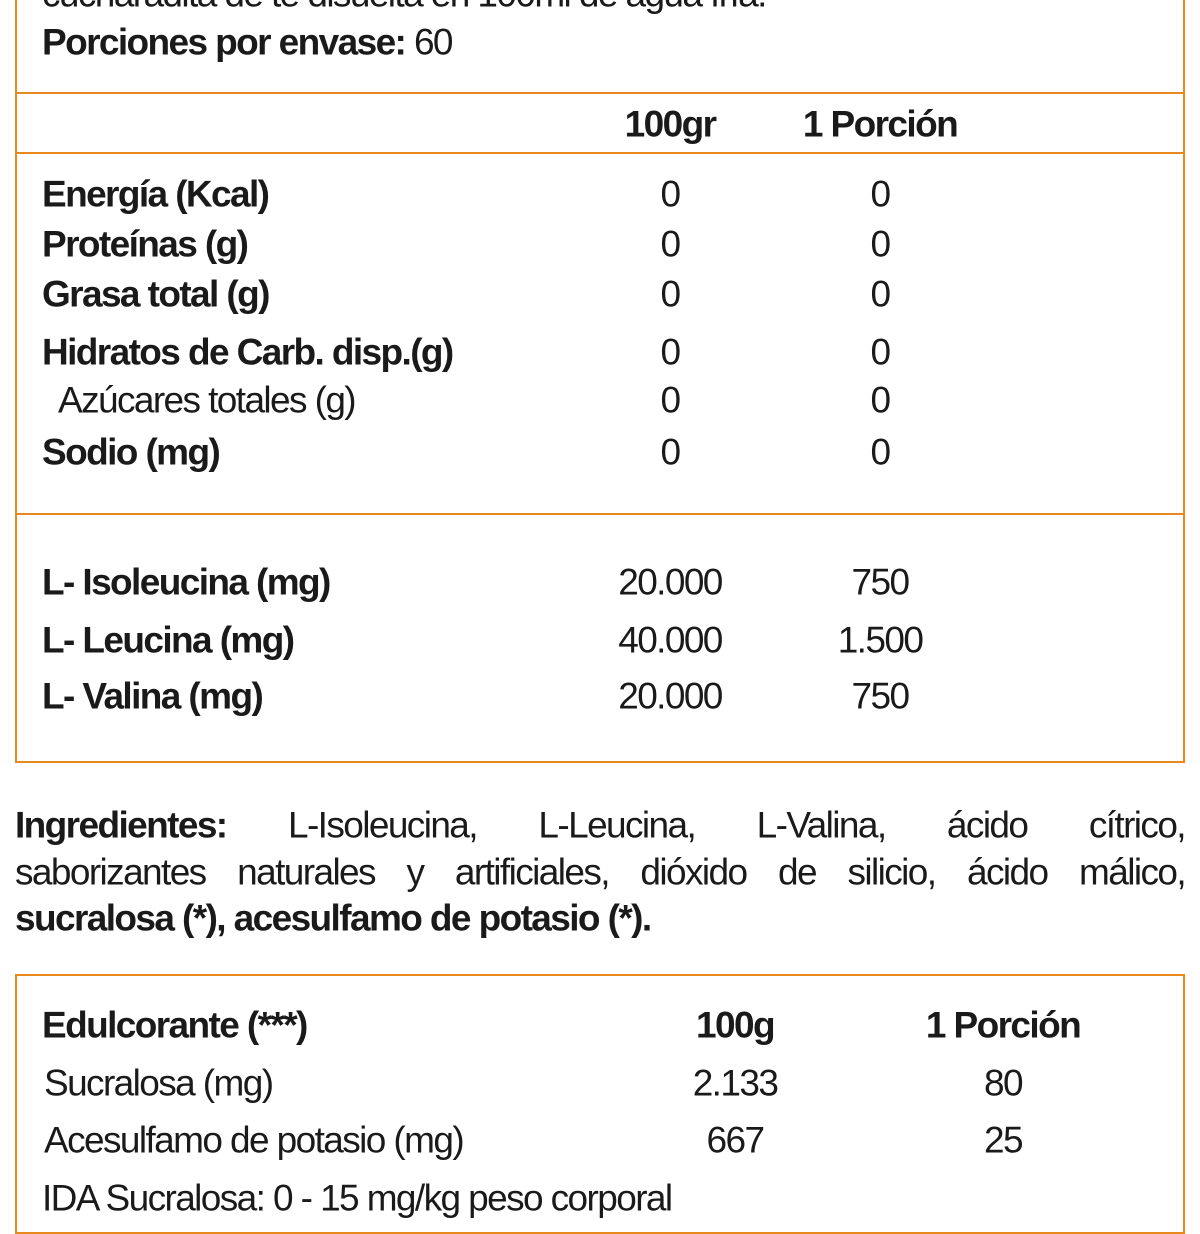 Image resolution: width=1200 pixels, height=1234 pixels. Describe the element at coordinates (156, 294) in the screenshot. I see `nutrient-label: Grasa total (g)` at that location.